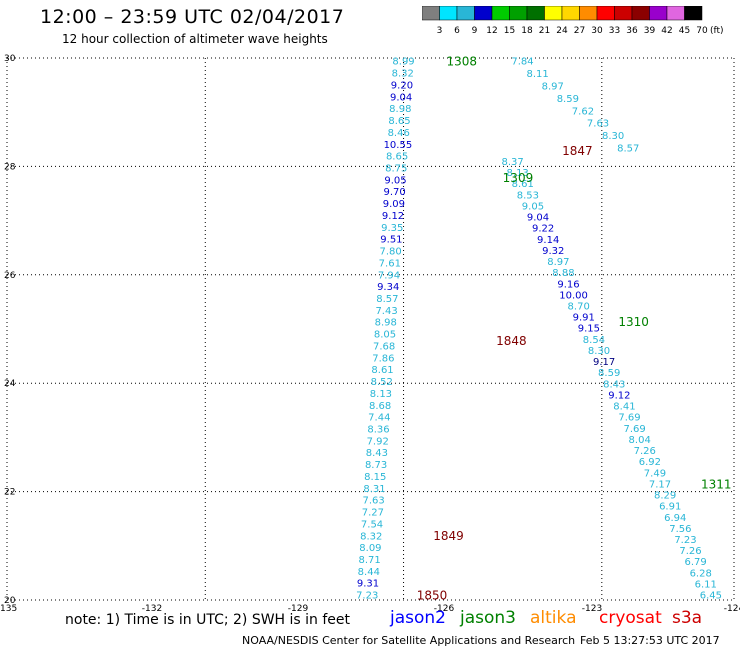 The image size is (740, 650). What do you see at coordinates (440, 31) in the screenshot?
I see `legend-label: 3` at bounding box center [440, 31].